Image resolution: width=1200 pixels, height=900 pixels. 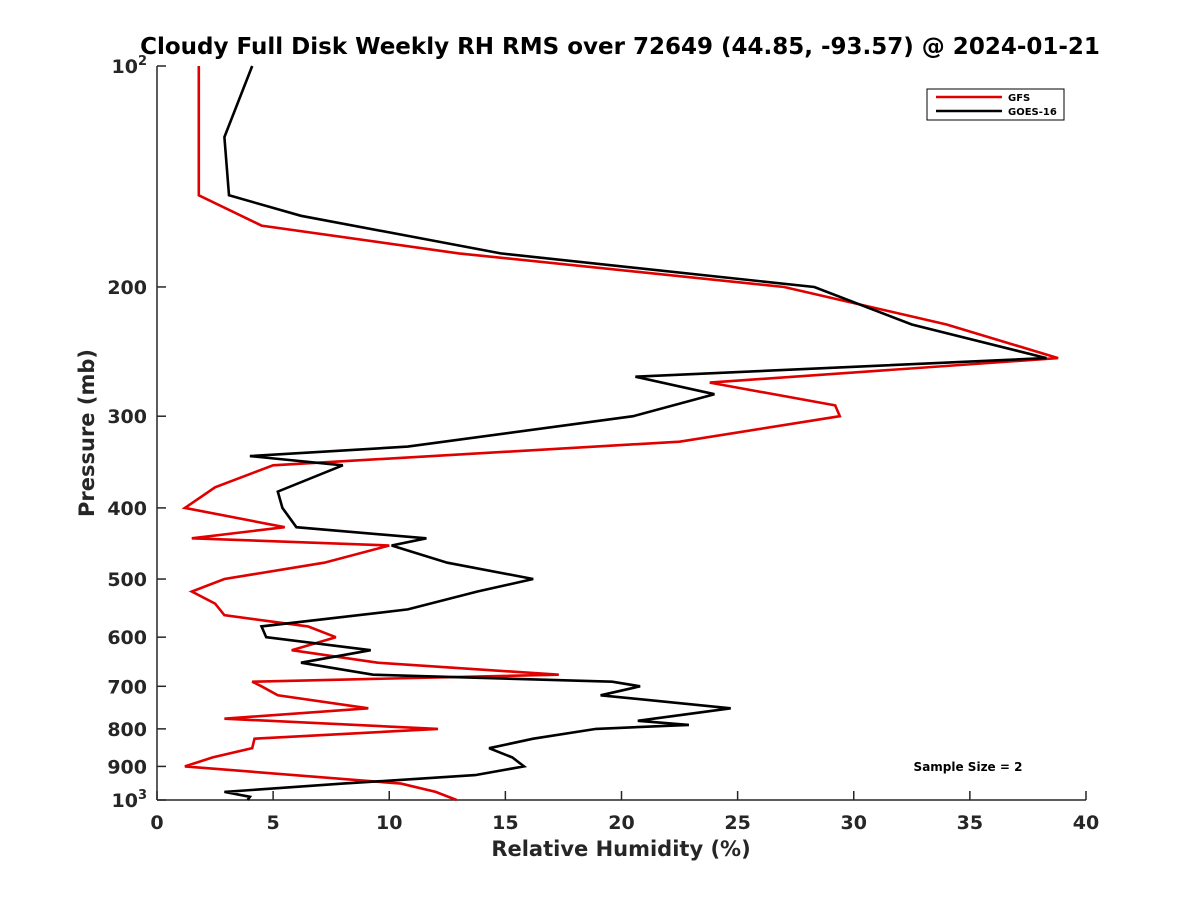 What do you see at coordinates (87, 433) in the screenshot?
I see `y-axis-label: Pressure (mb)` at bounding box center [87, 433].